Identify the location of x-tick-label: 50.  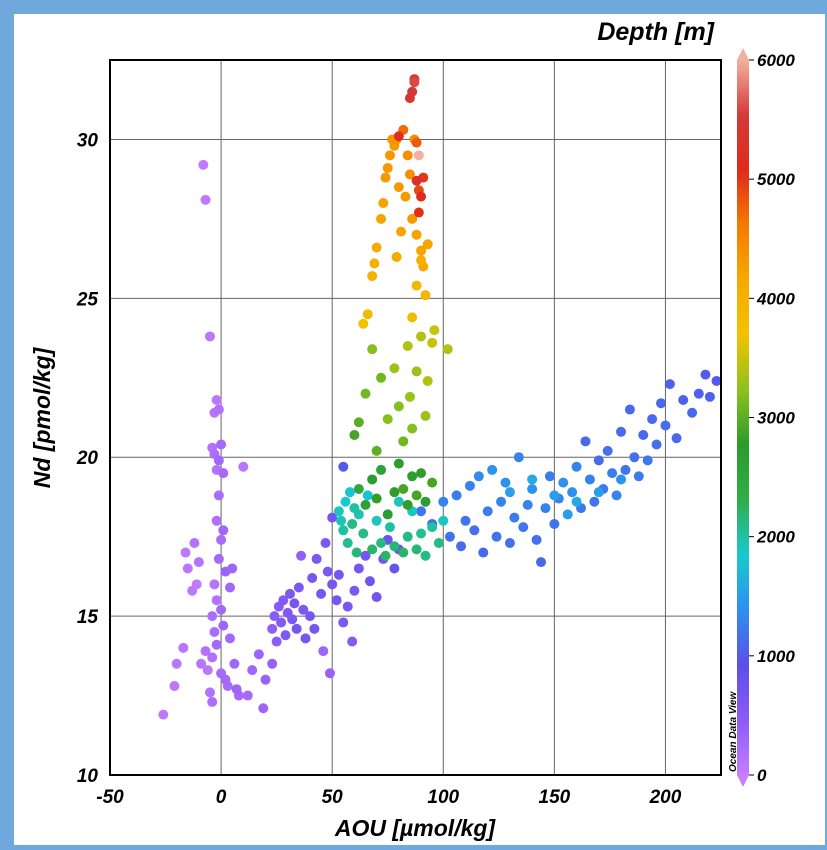
(333, 797).